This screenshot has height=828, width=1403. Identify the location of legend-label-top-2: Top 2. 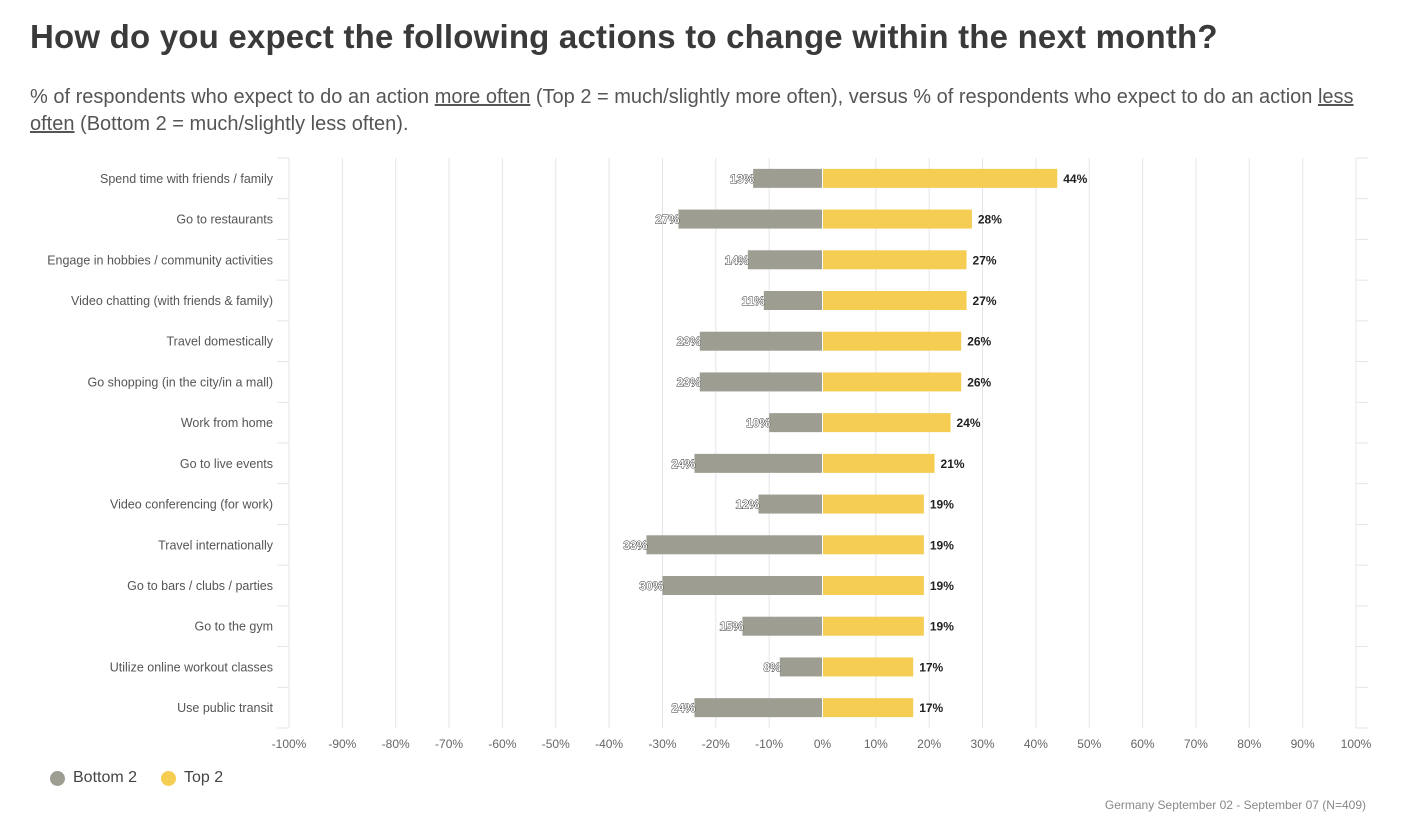
(204, 777).